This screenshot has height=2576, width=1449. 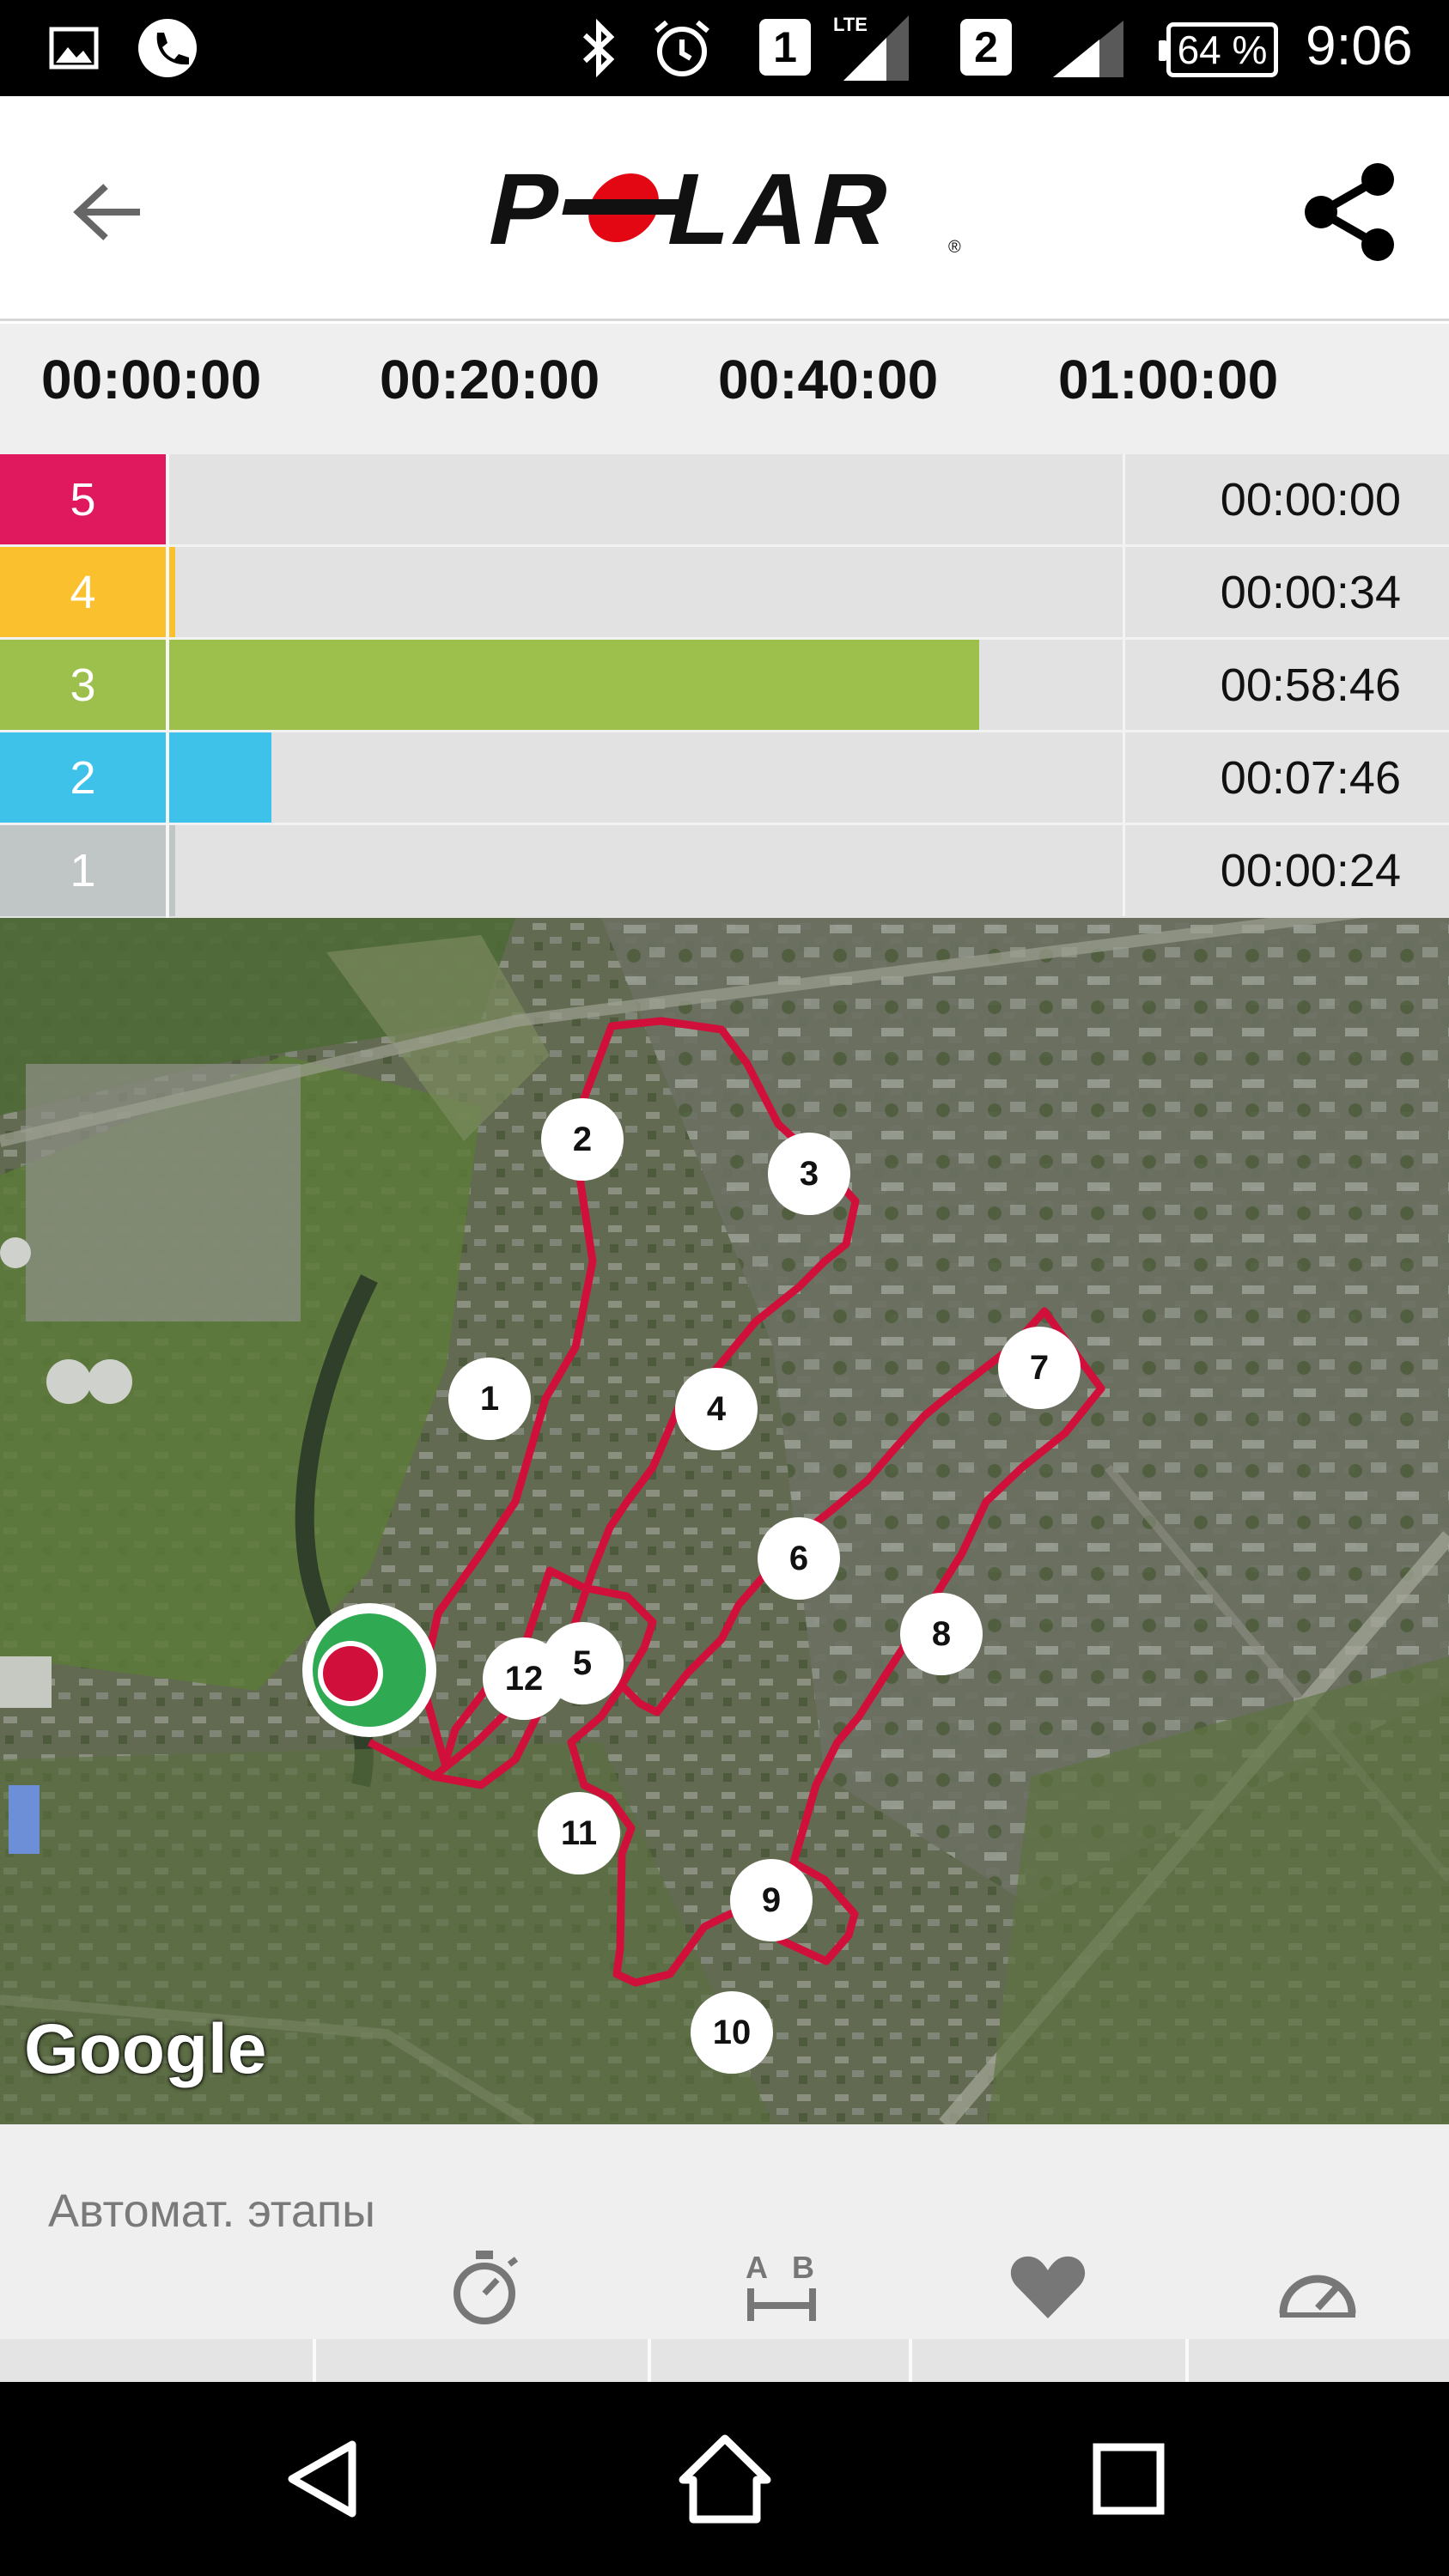 I want to click on auto-laps-label: Автомат. этапы, so click(x=211, y=2211).